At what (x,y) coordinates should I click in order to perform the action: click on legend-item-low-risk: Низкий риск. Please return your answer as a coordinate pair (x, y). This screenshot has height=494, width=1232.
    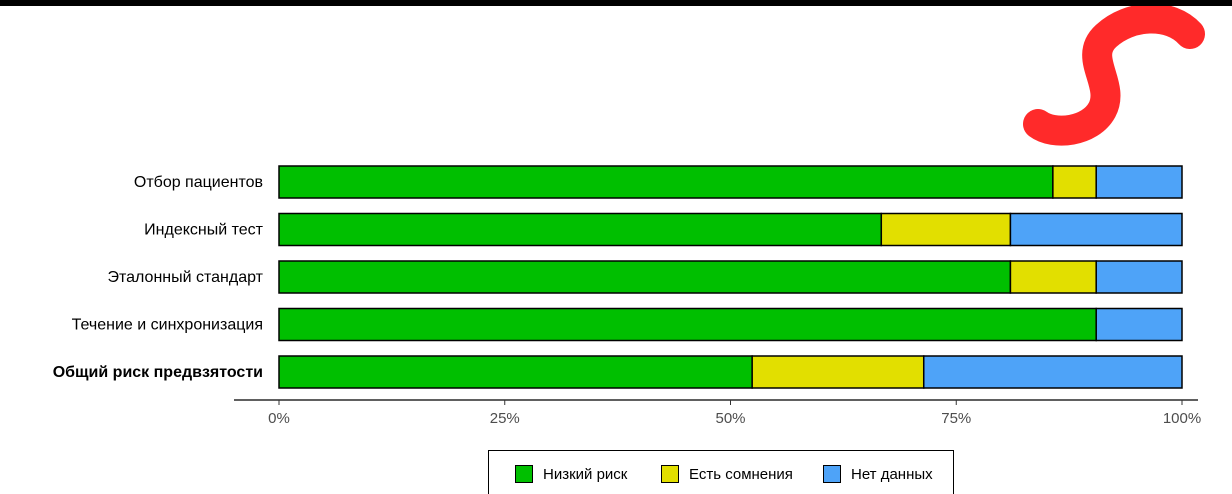
    Looking at the image, I should click on (571, 474).